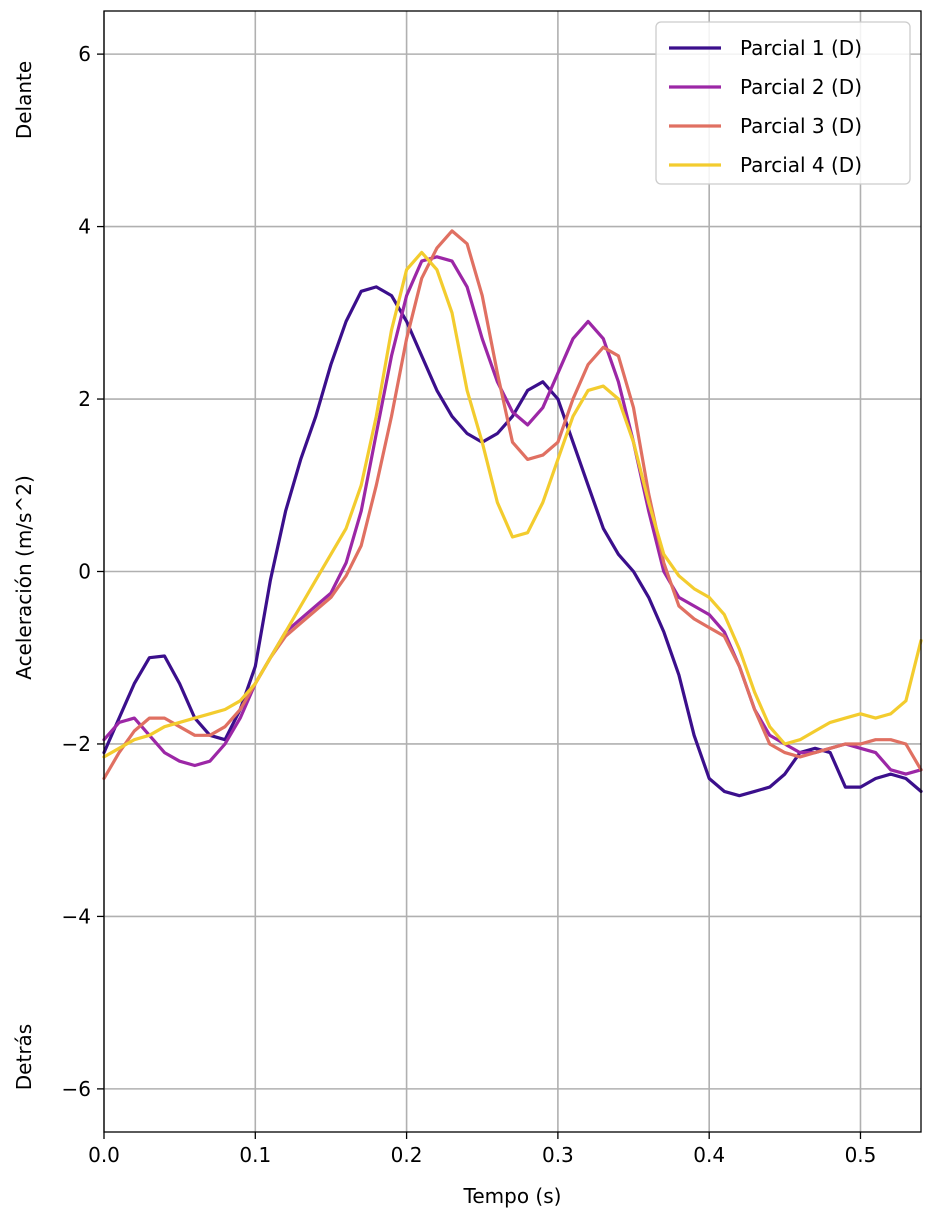 The width and height of the screenshot is (931, 1221). I want to click on x-axis-label: Tempo (s), so click(512, 1196).